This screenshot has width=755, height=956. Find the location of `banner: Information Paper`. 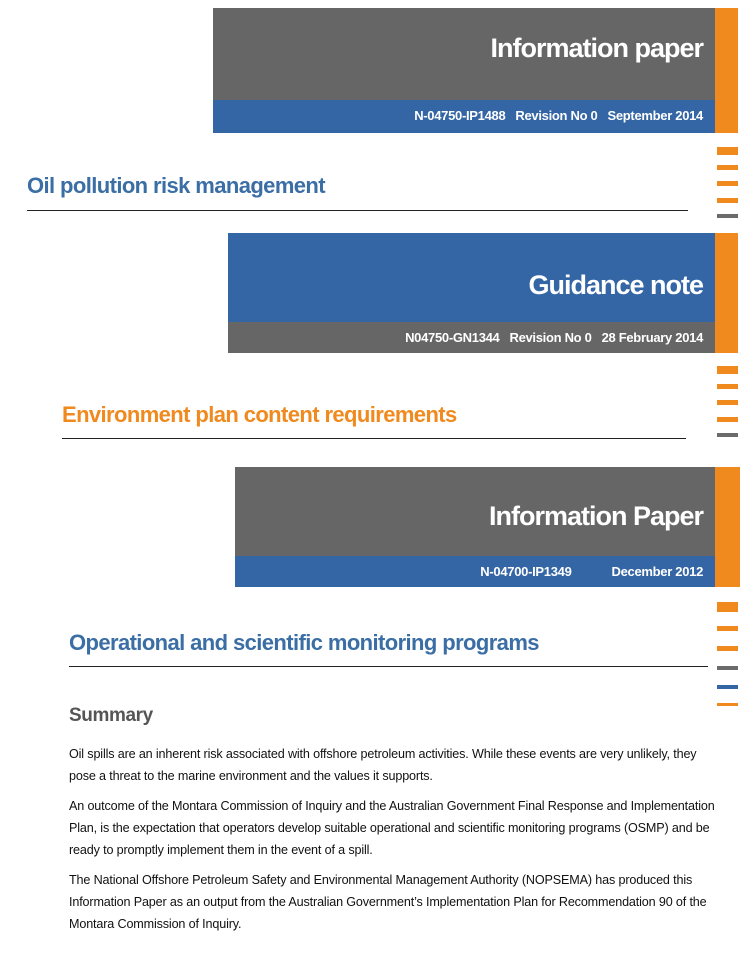

banner: Information Paper is located at coordinates (475, 511).